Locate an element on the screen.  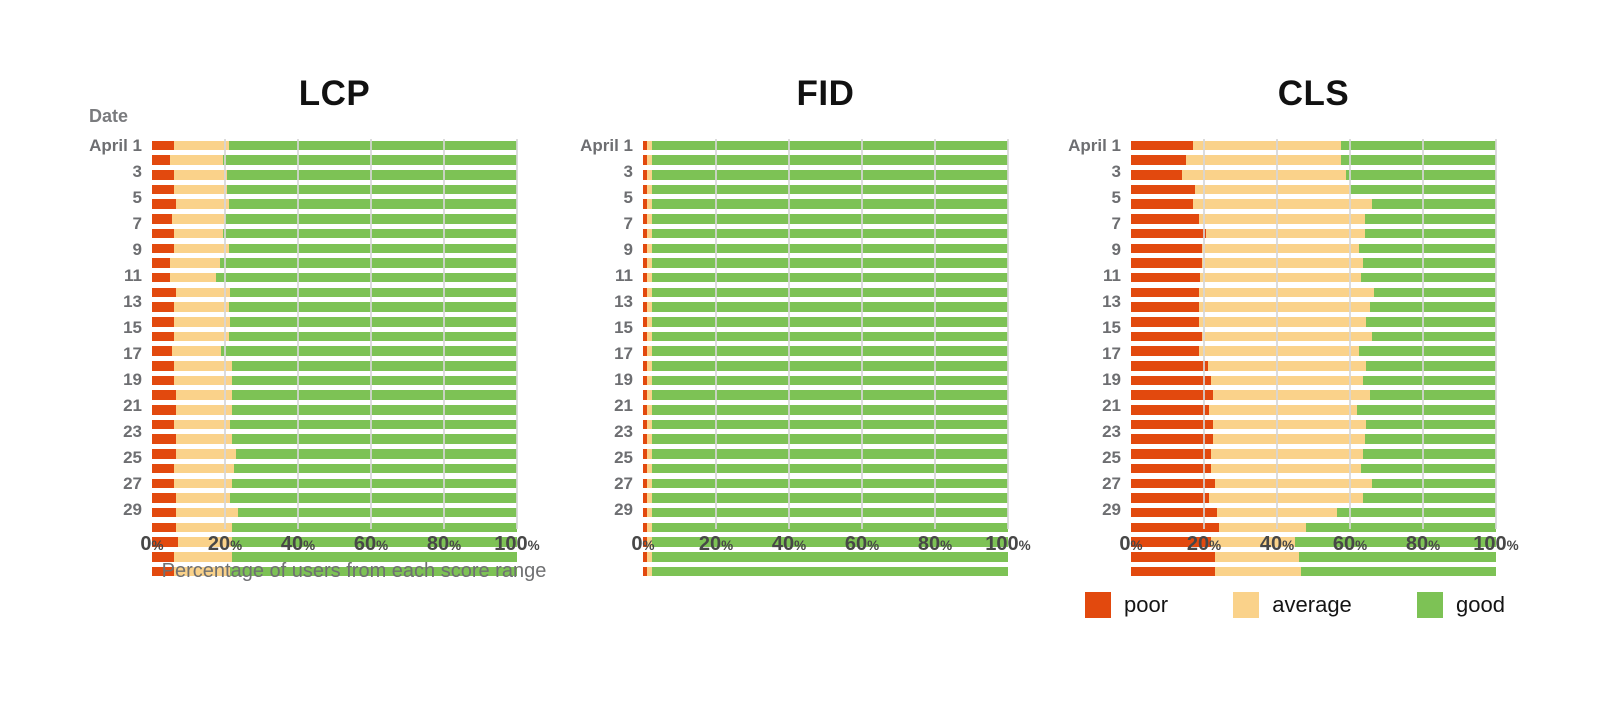
y-tick-label: 23 is located at coordinates (132, 431).